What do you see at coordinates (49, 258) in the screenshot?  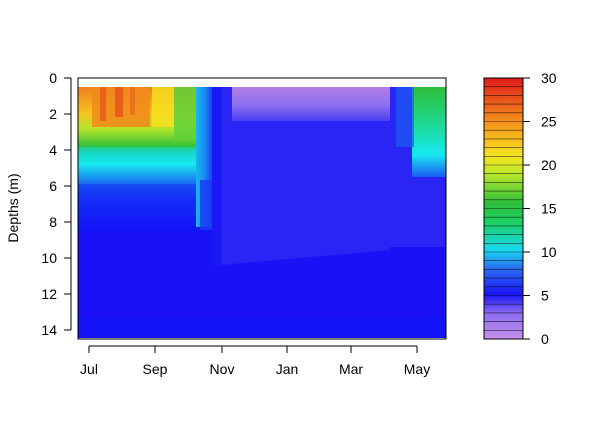 I see `y-tick-label: 10` at bounding box center [49, 258].